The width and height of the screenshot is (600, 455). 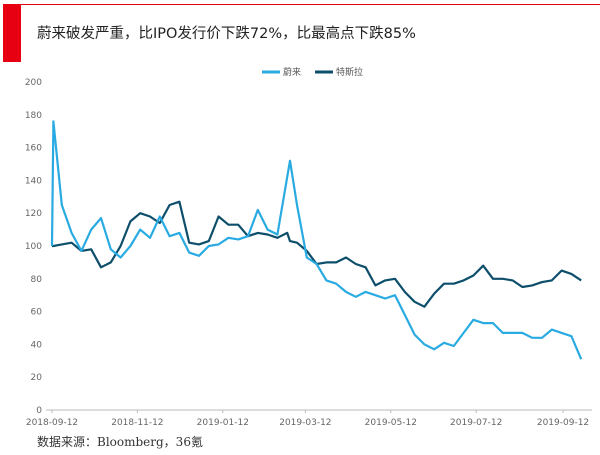 I want to click on y-tick-label: 60, so click(x=37, y=313).